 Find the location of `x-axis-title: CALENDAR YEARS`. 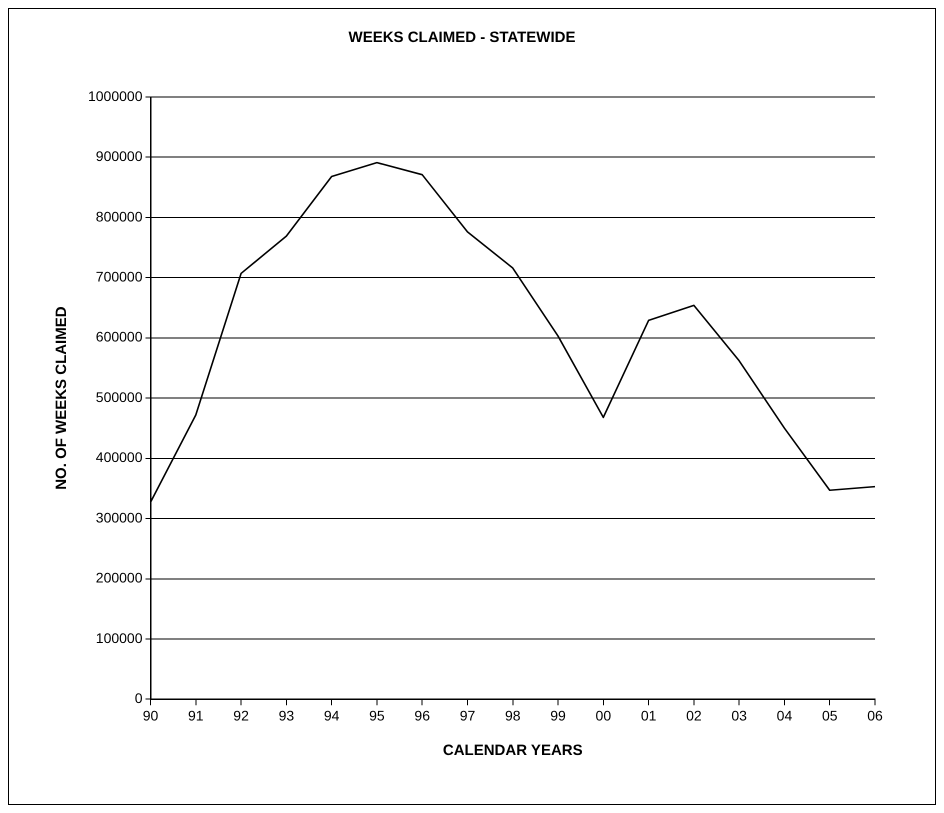

x-axis-title: CALENDAR YEARS is located at coordinates (512, 751).